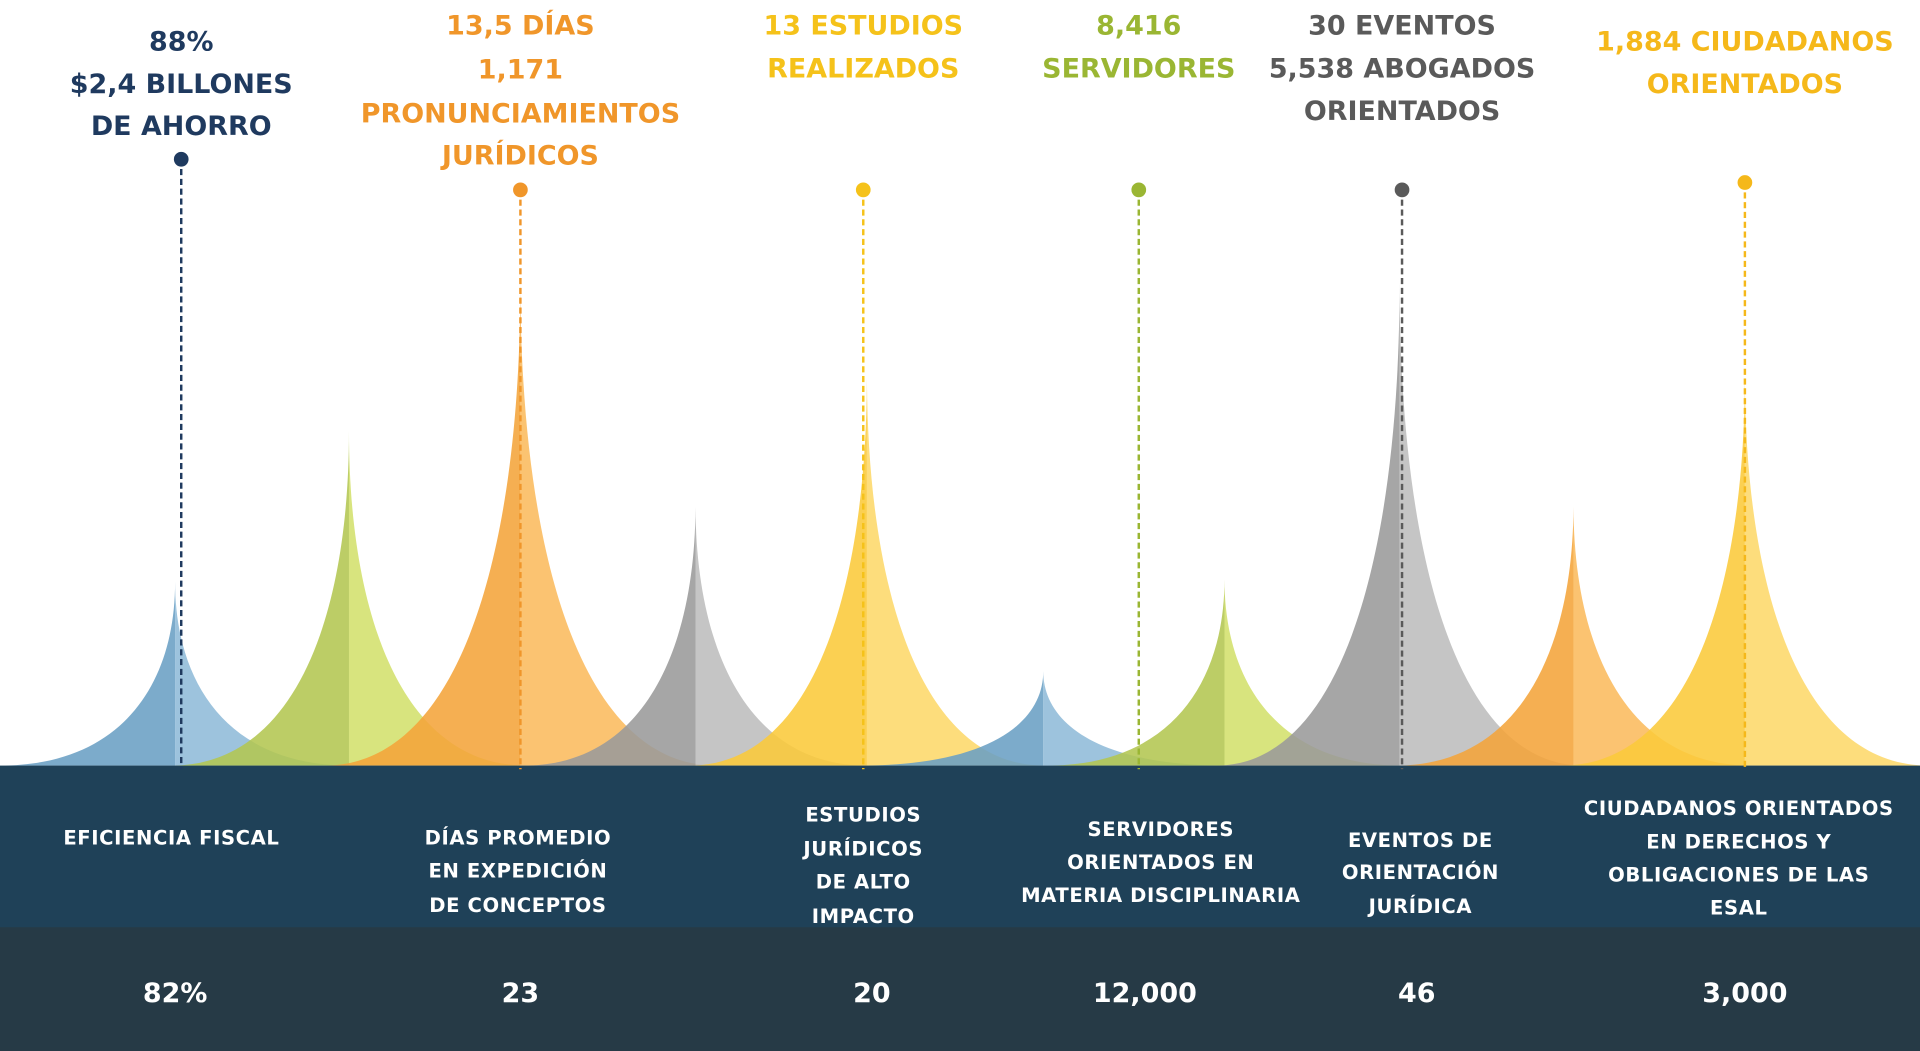 The image size is (1920, 1051). I want to click on category-label: EVENTOS DE, so click(1420, 840).